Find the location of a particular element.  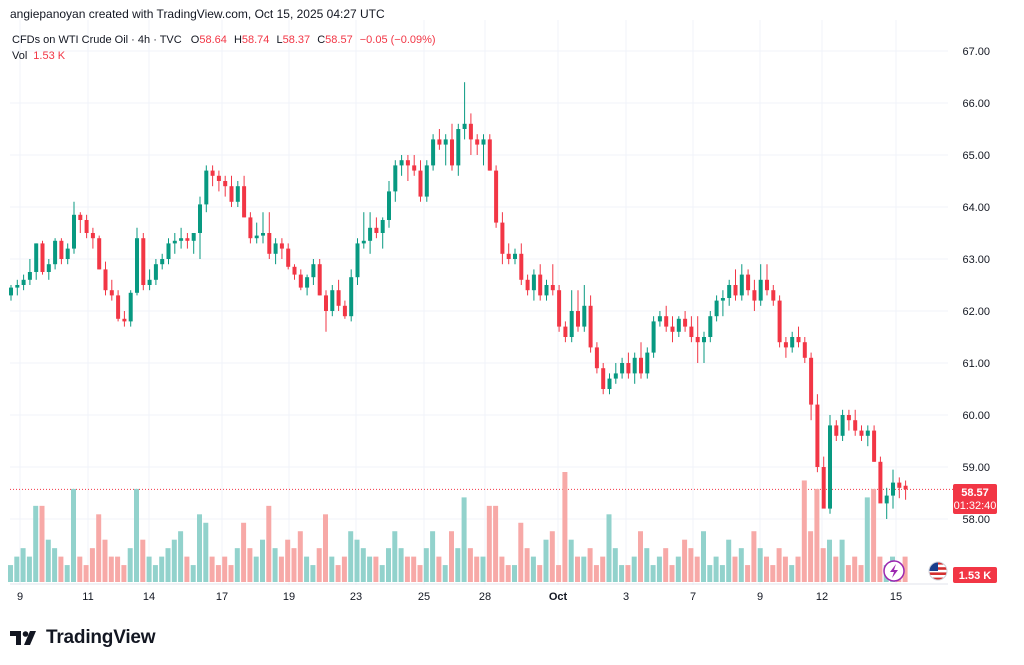

price-tick-label: 61.00 is located at coordinates (976, 364).